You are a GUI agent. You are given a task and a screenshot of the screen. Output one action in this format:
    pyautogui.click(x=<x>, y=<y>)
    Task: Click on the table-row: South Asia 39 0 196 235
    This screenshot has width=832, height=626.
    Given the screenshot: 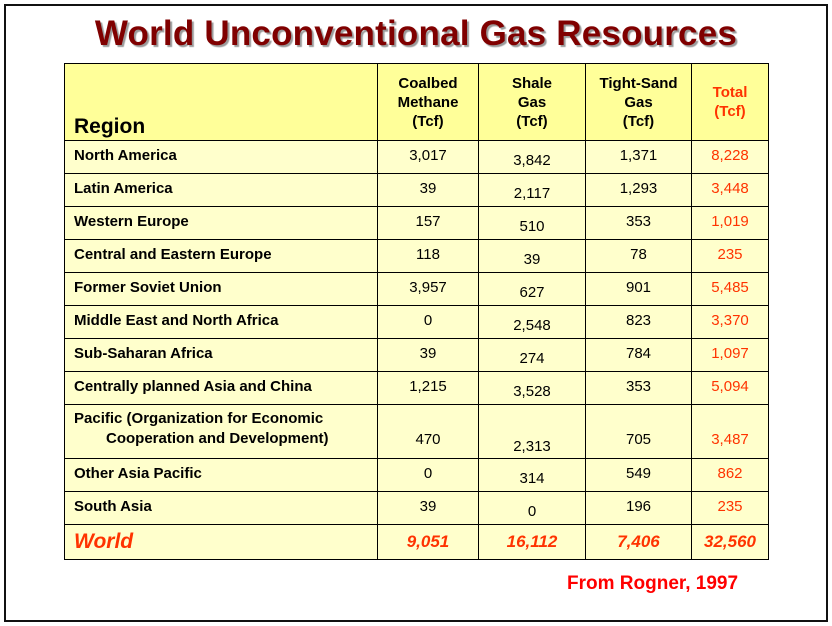 What is the action you would take?
    pyautogui.click(x=416, y=508)
    